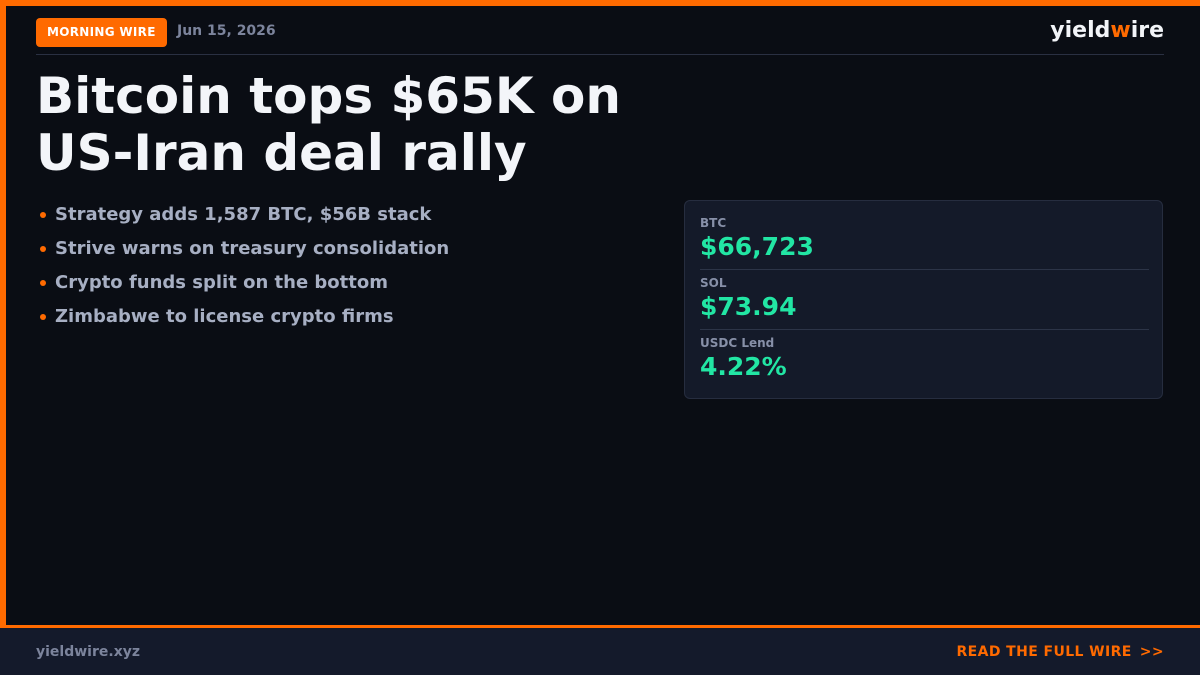  Describe the element at coordinates (600, 3) in the screenshot. I see `top-accent-bar` at that location.